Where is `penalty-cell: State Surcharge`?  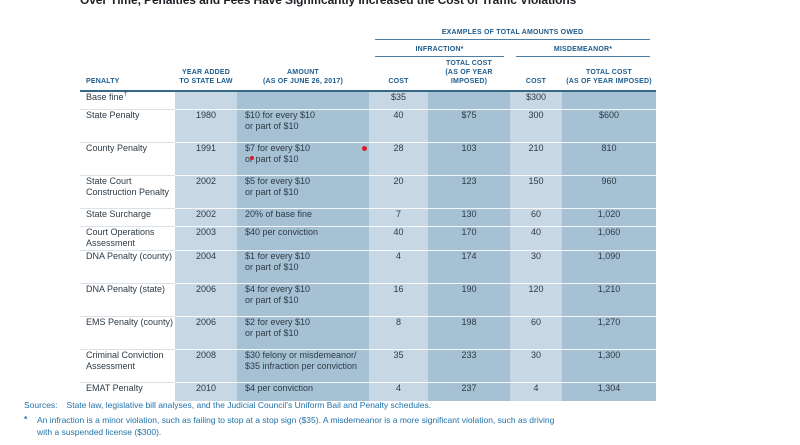
penalty-cell: State Surcharge is located at coordinates (127, 216).